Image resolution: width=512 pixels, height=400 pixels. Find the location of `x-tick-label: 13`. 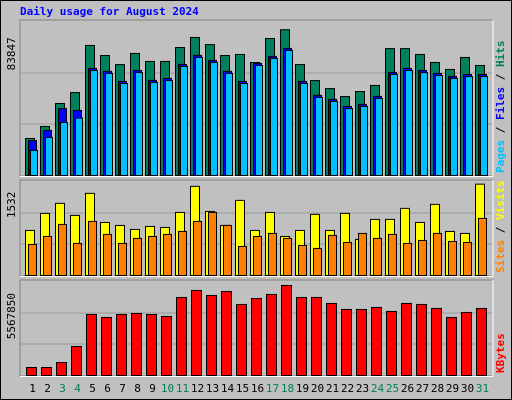

x-tick-label: 13 is located at coordinates (212, 388).